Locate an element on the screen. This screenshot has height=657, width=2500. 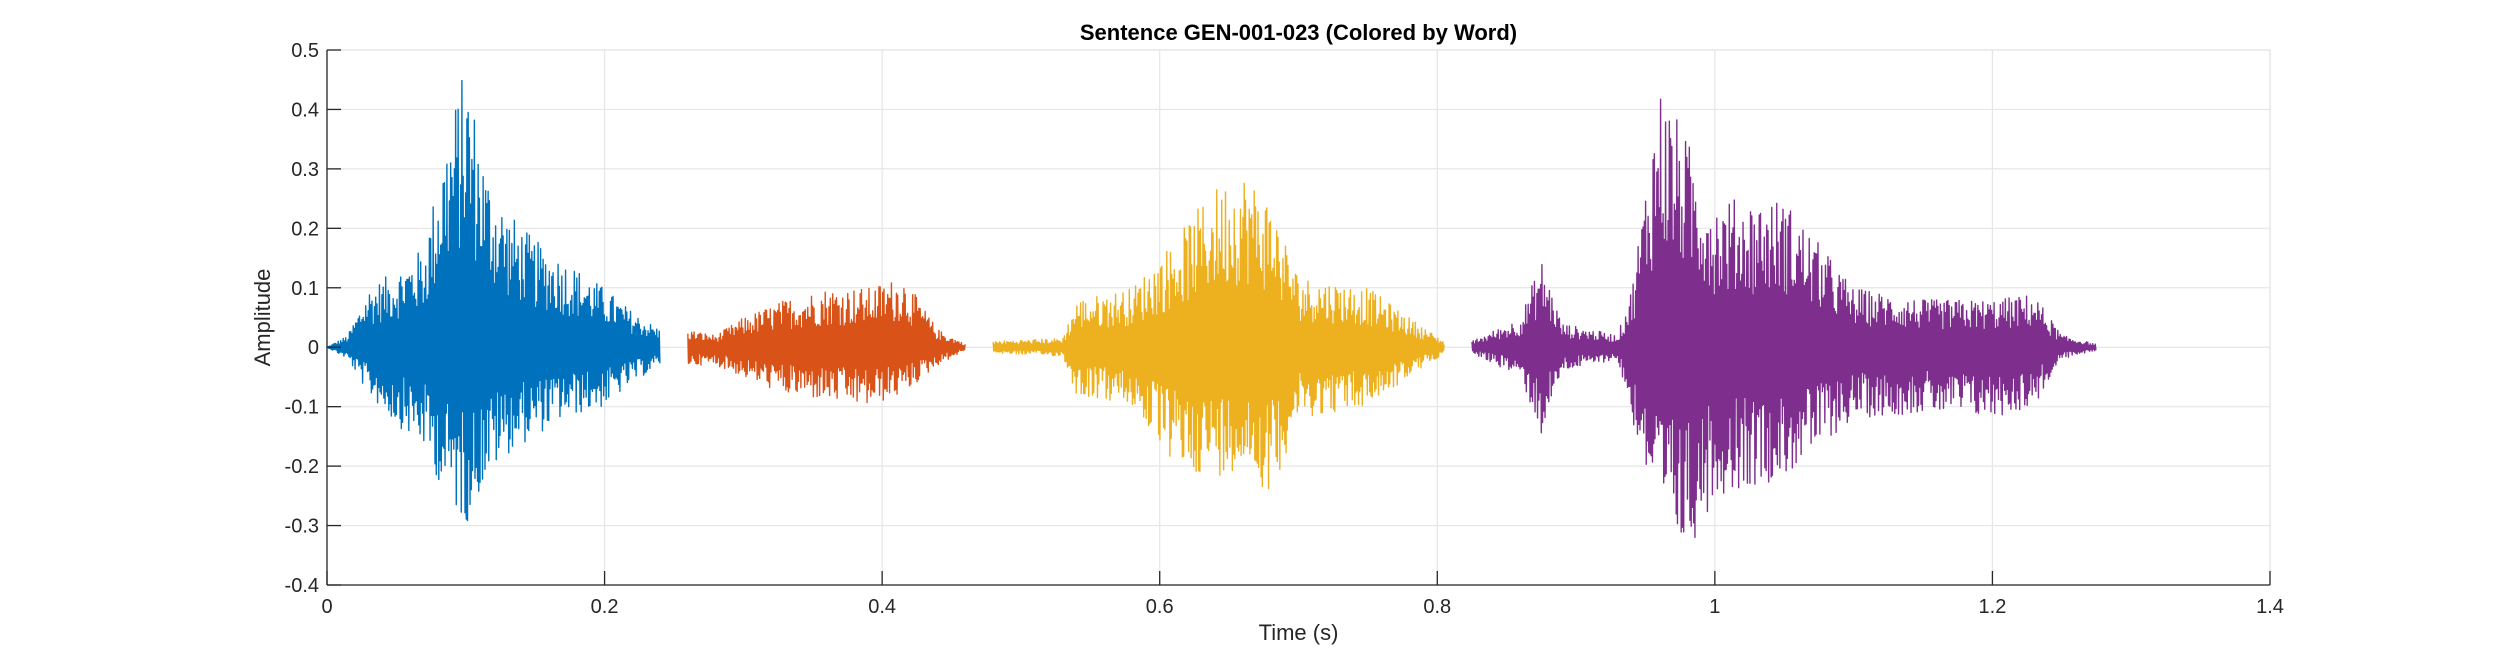
x-tick-label: 0 is located at coordinates (326, 607).